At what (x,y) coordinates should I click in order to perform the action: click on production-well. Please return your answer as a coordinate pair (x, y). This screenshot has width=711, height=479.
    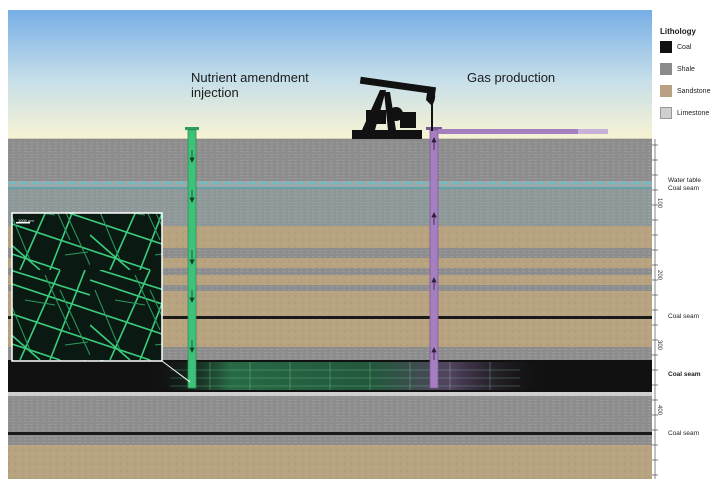
    Looking at the image, I should click on (517, 258).